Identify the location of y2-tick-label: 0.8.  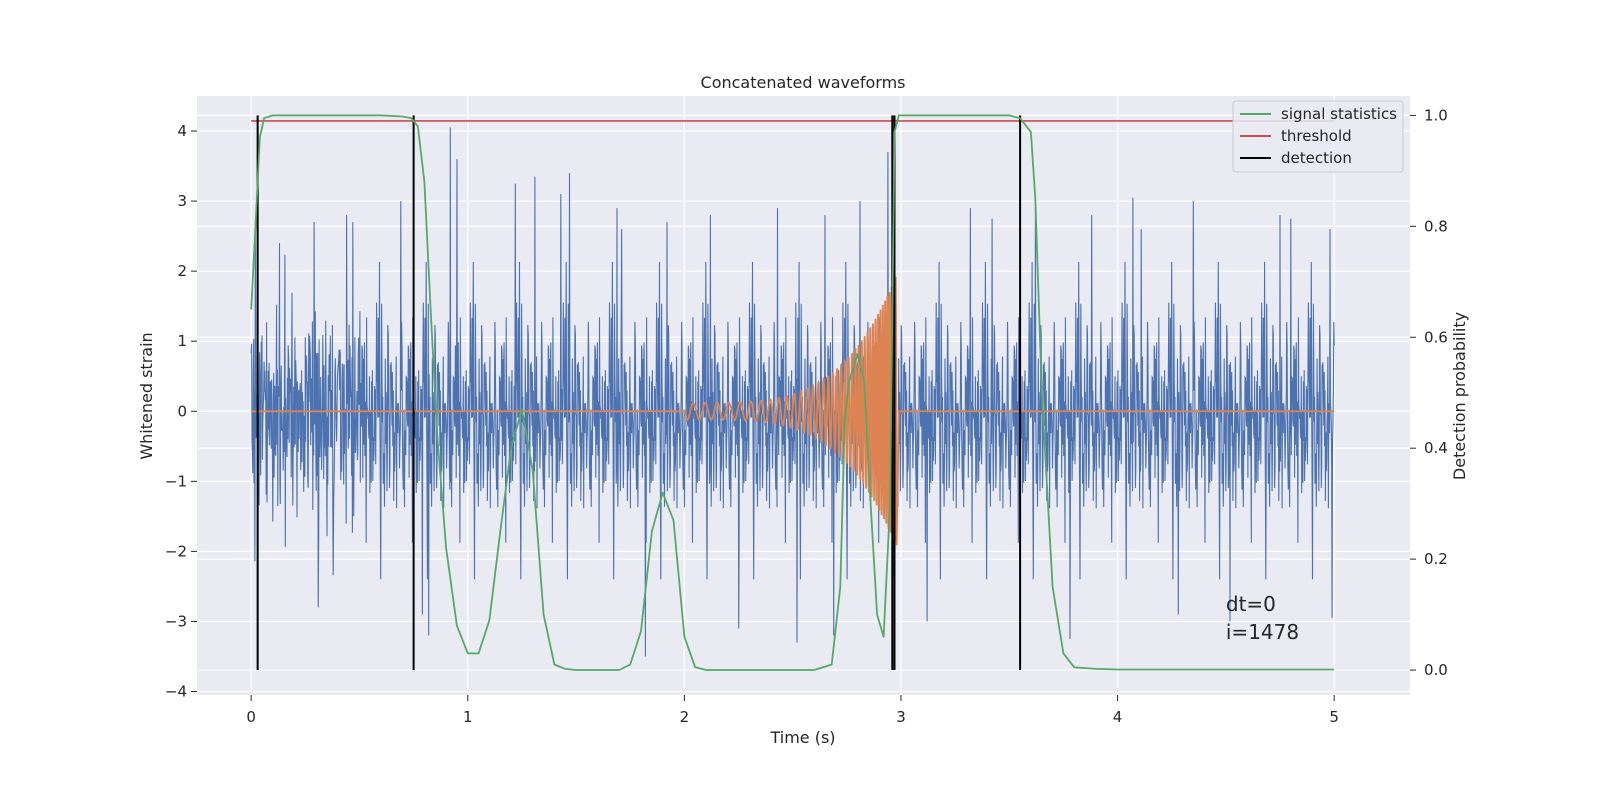
(1436, 226).